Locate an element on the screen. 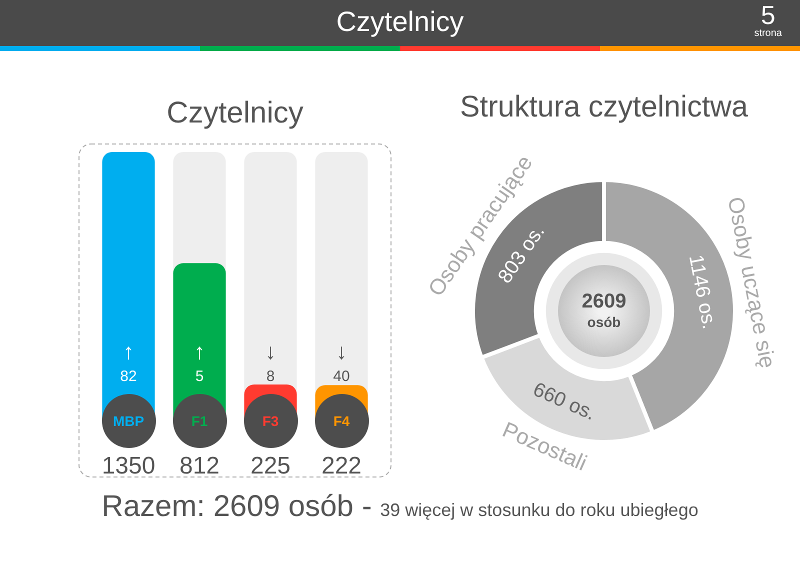 This screenshot has width=800, height=566. text: strona is located at coordinates (768, 34).